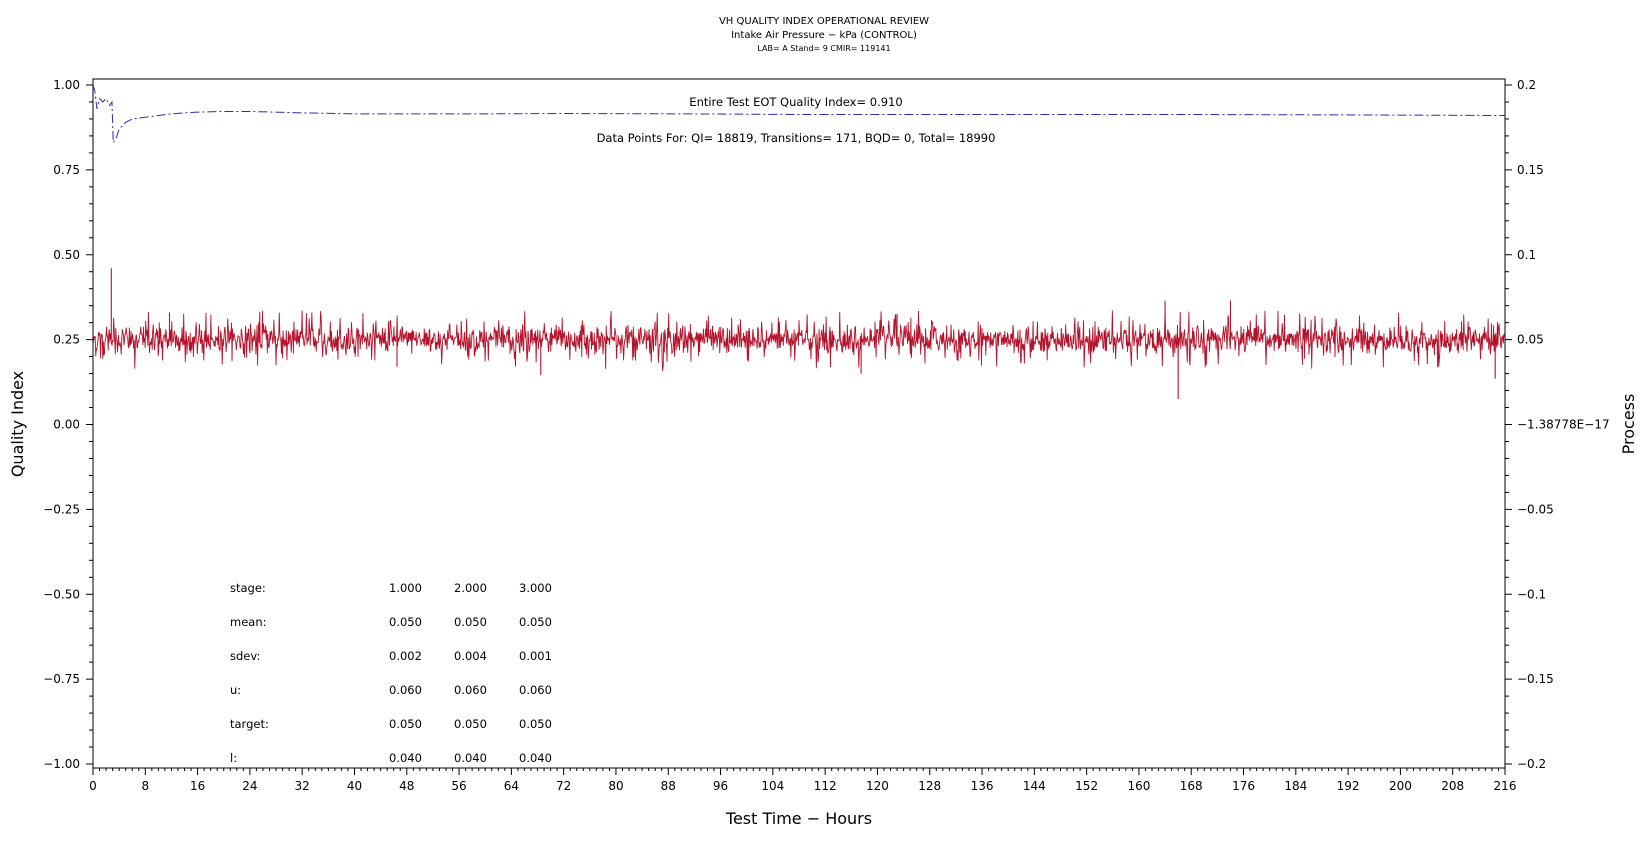 This screenshot has height=845, width=1648. I want to click on x-tick-label: 40, so click(354, 786).